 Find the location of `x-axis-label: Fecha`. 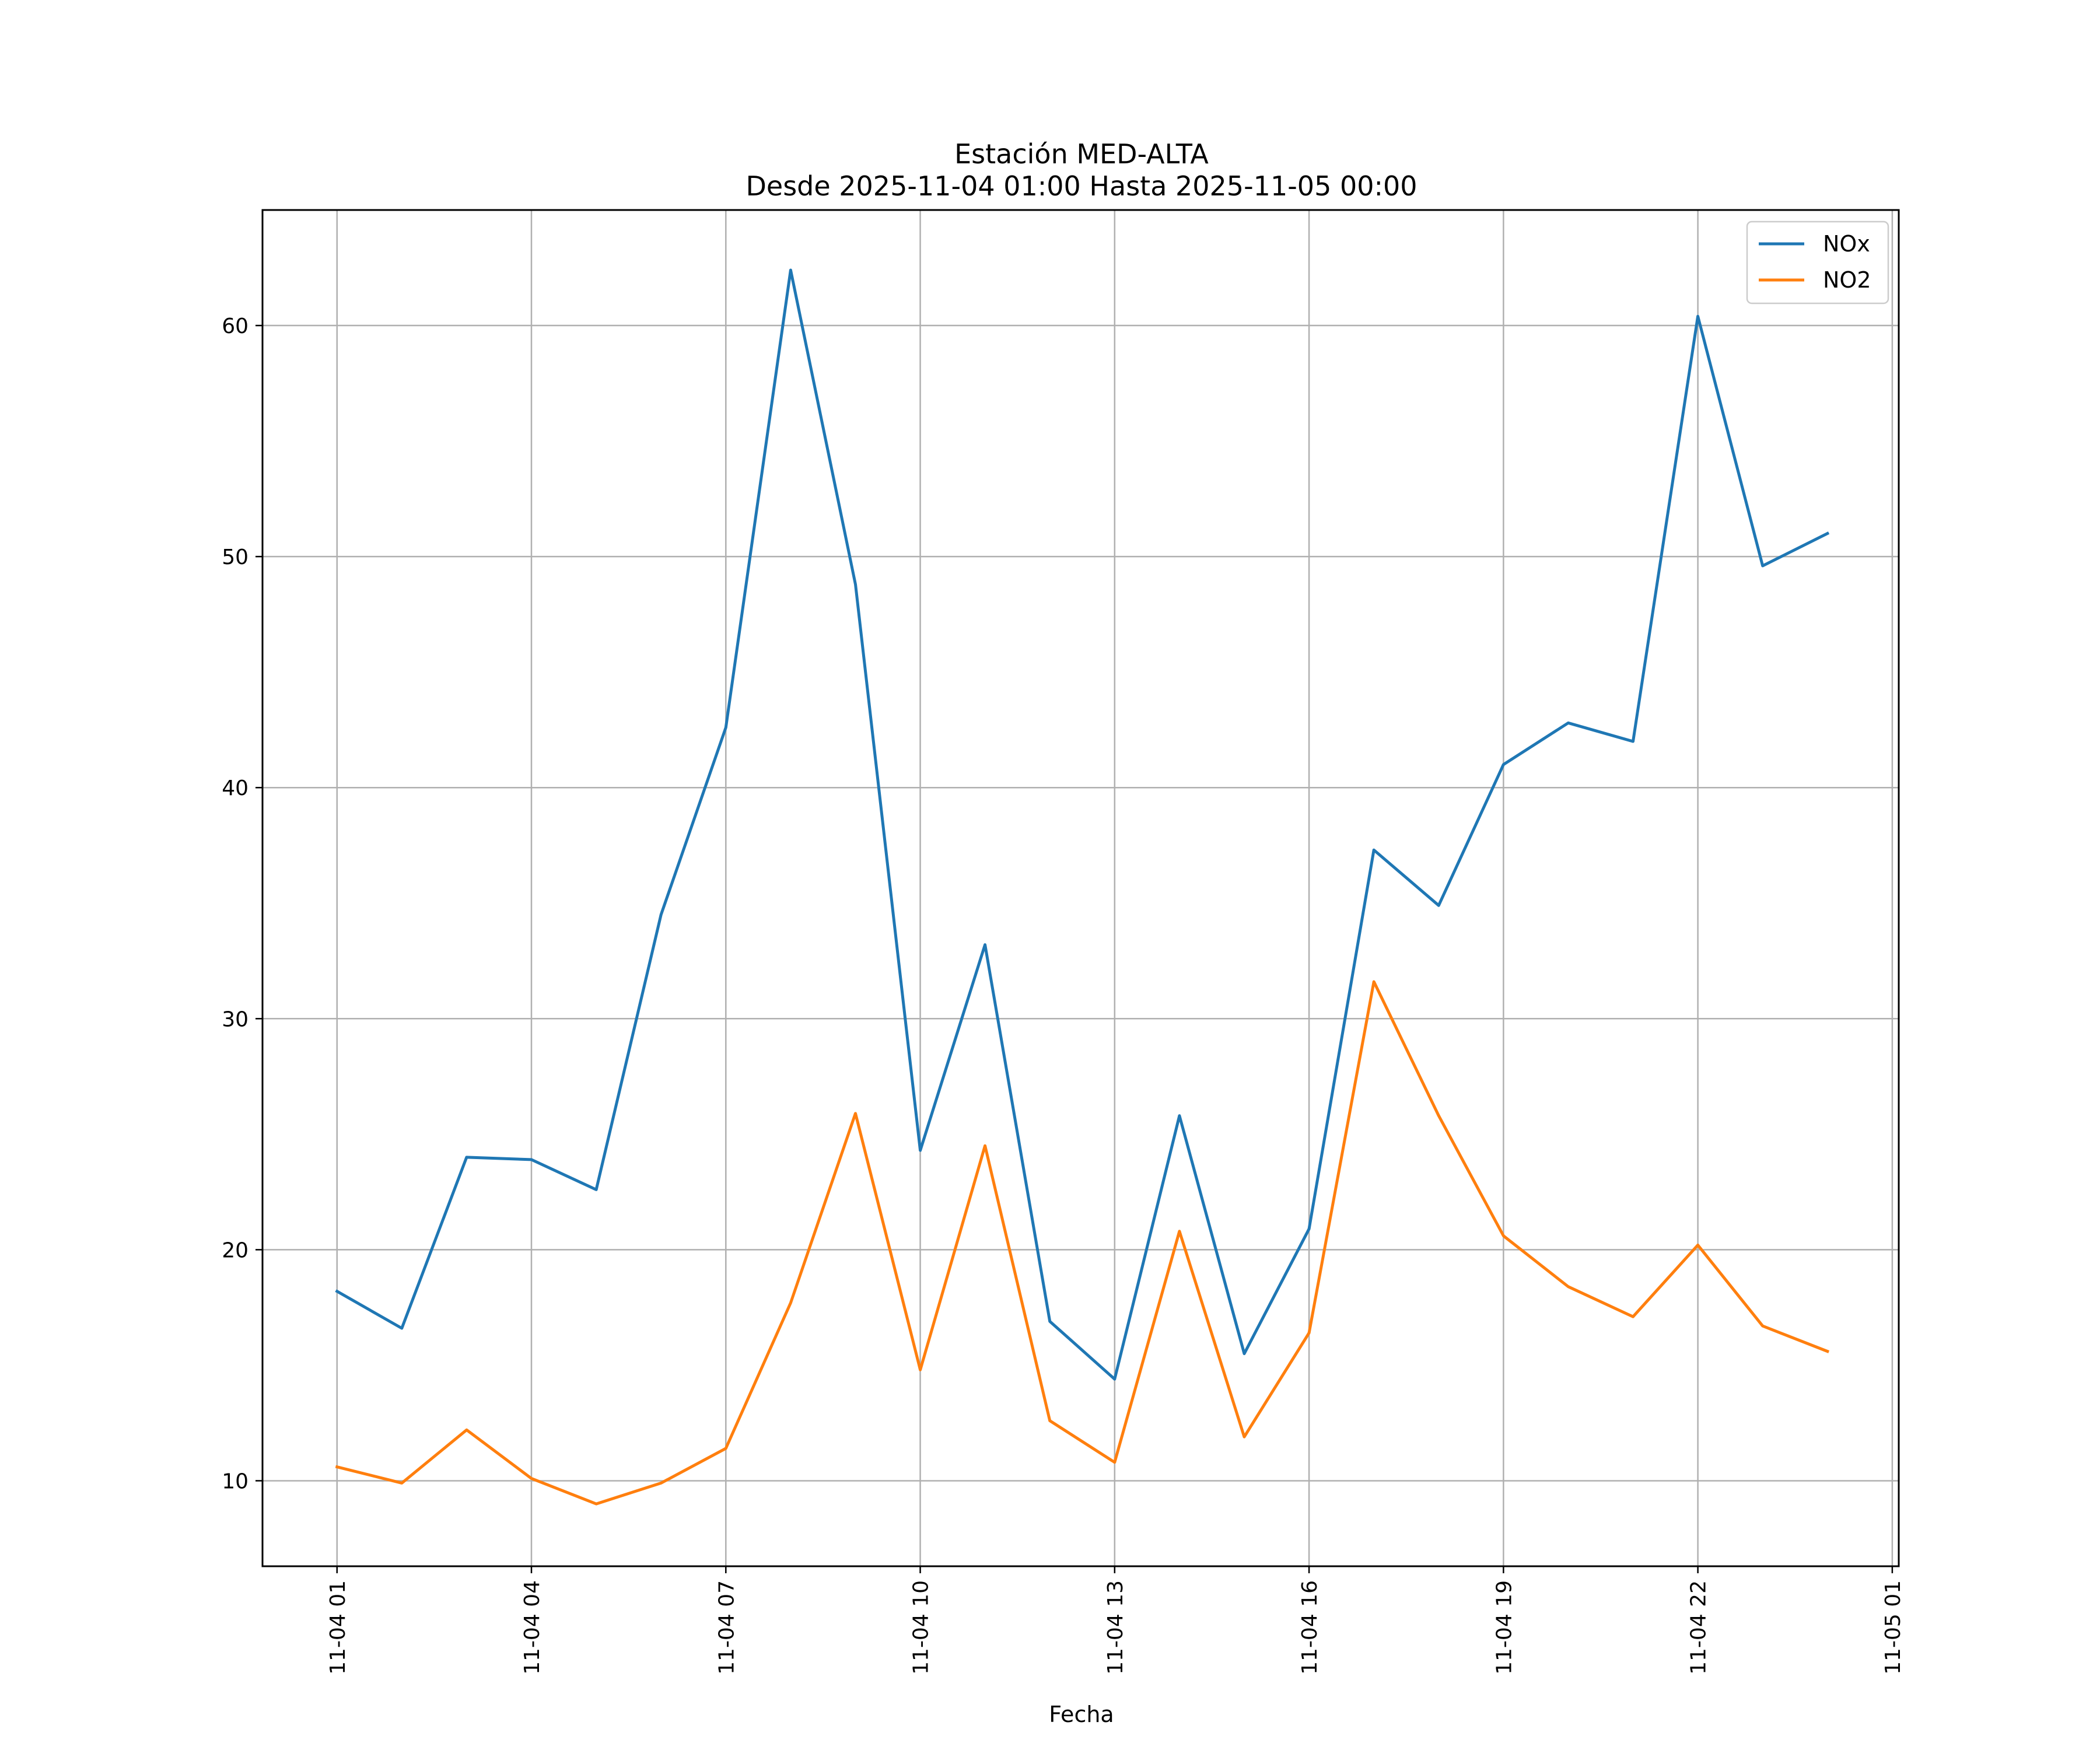

x-axis-label: Fecha is located at coordinates (1081, 1714).